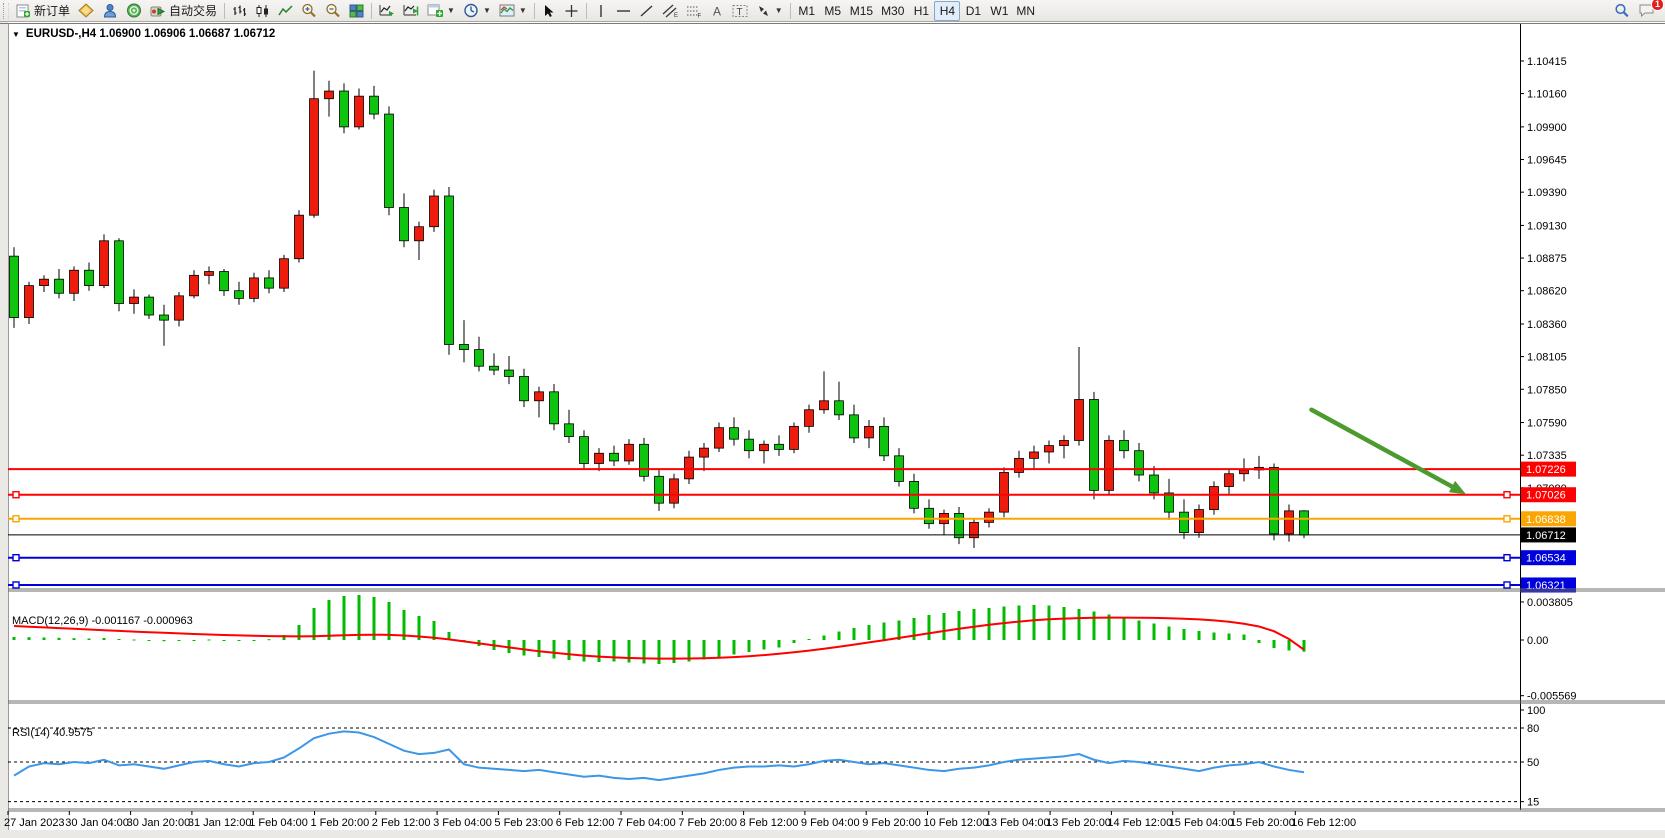  What do you see at coordinates (1547, 193) in the screenshot?
I see `price-tick-label: 1.09390` at bounding box center [1547, 193].